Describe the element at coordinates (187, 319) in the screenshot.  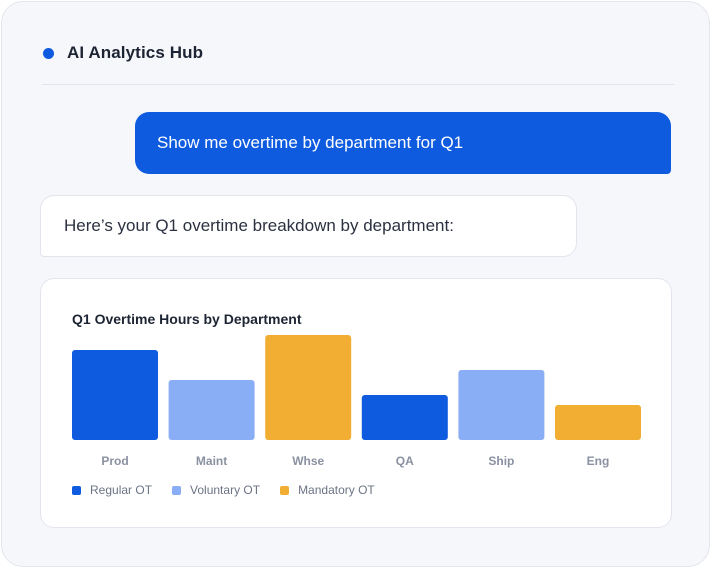
I see `chart-title: Q1 Overtime Hours by Department` at that location.